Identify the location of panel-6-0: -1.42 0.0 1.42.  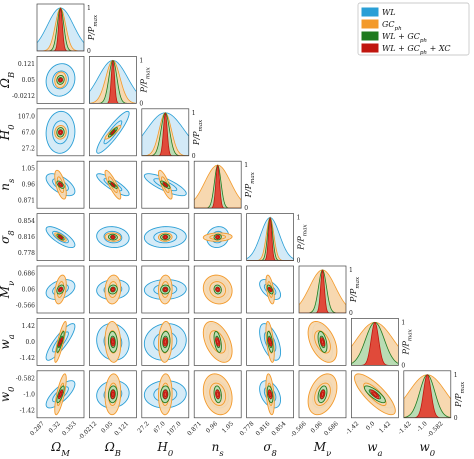
(52, 342).